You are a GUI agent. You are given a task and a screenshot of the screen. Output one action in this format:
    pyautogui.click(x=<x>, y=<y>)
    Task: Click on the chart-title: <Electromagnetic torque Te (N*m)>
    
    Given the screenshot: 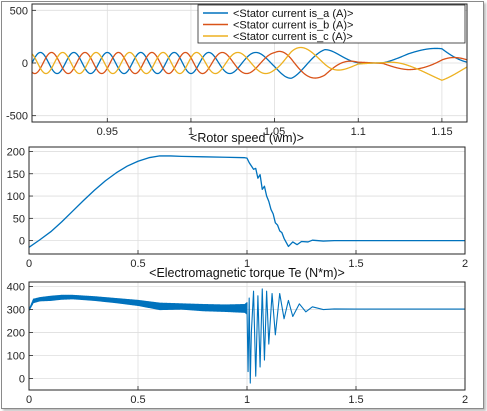 What is the action you would take?
    pyautogui.click(x=247, y=273)
    